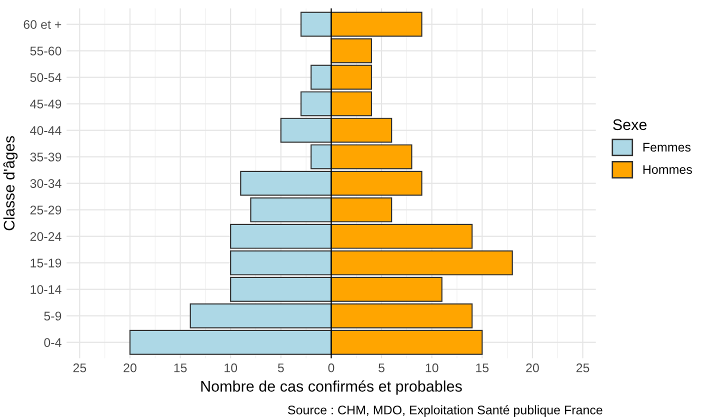 This screenshot has width=701, height=419. What do you see at coordinates (667, 169) in the screenshot?
I see `legend-label: Hommes` at bounding box center [667, 169].